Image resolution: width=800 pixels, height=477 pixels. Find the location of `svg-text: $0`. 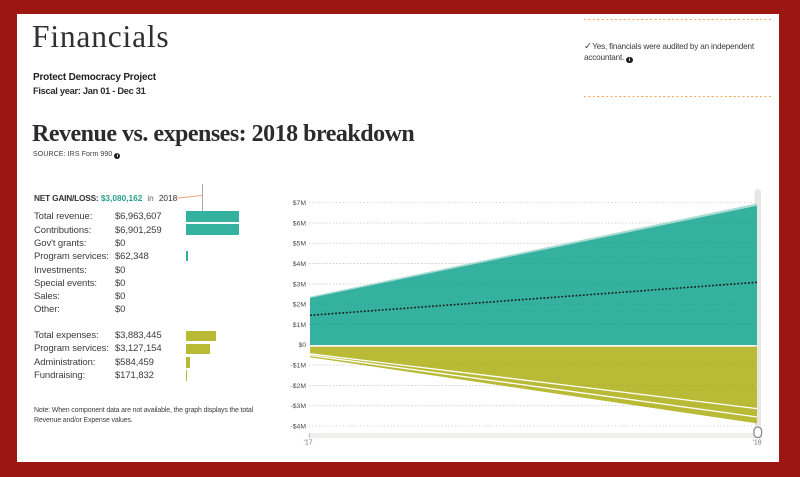

svg-text: $0 is located at coordinates (302, 345).